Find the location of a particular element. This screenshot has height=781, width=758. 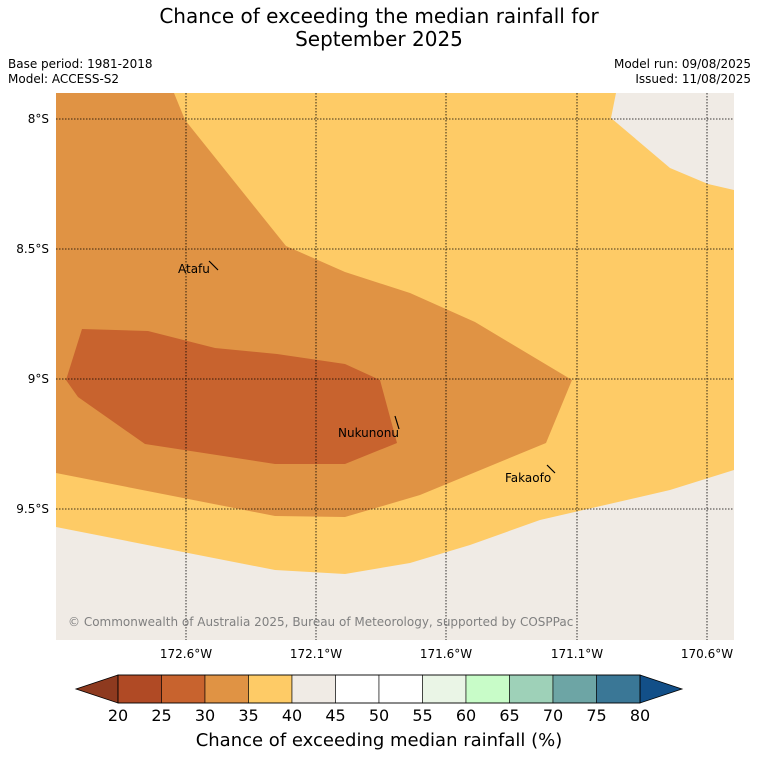

title-line-2: September 2025 is located at coordinates (379, 39).